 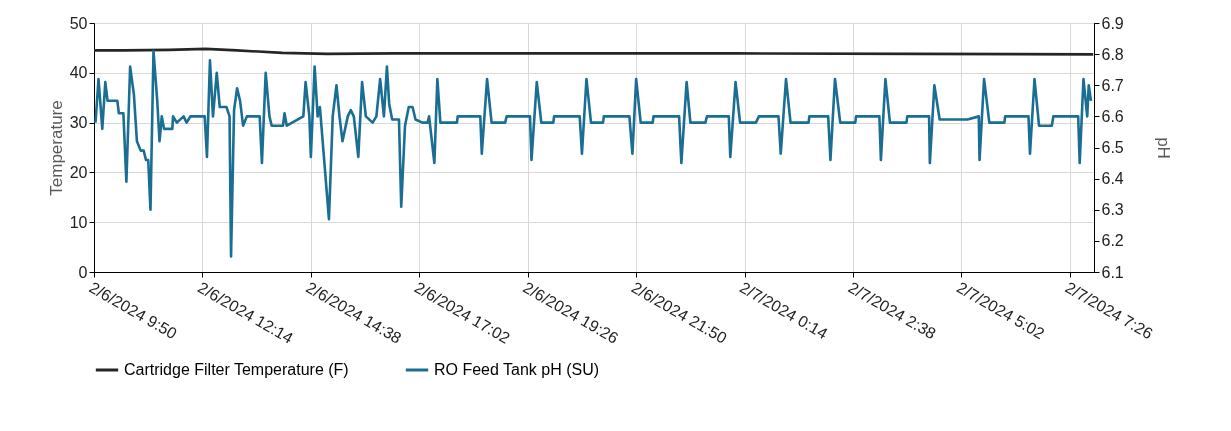 I want to click on y-tick-label: 30, so click(x=78, y=123).